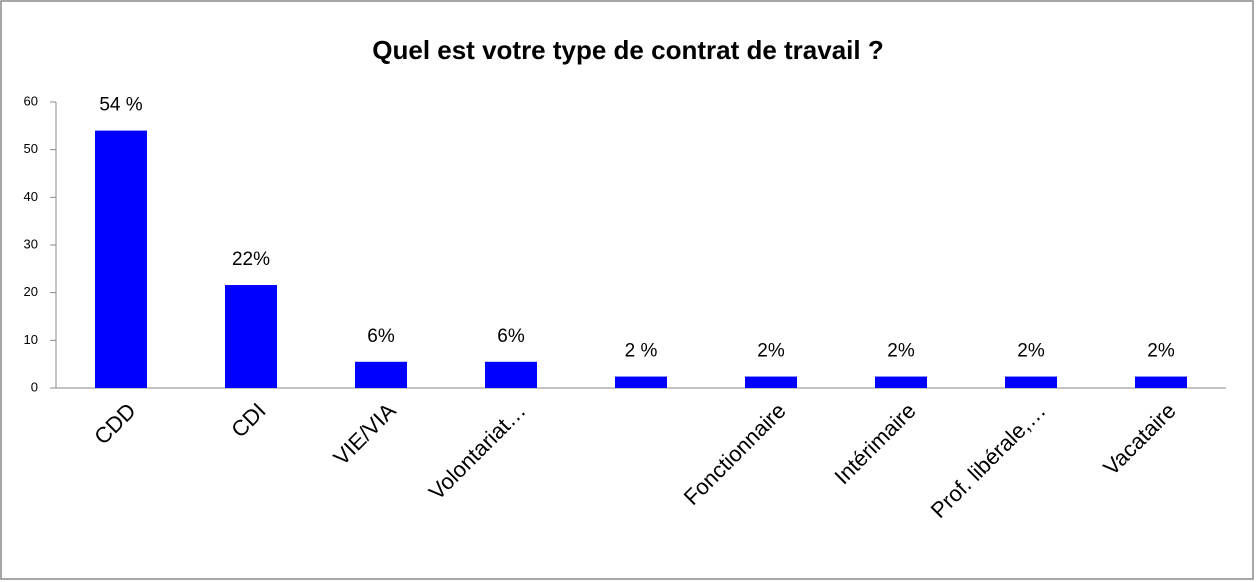  What do you see at coordinates (641, 351) in the screenshot?
I see `value-label: 2 %` at bounding box center [641, 351].